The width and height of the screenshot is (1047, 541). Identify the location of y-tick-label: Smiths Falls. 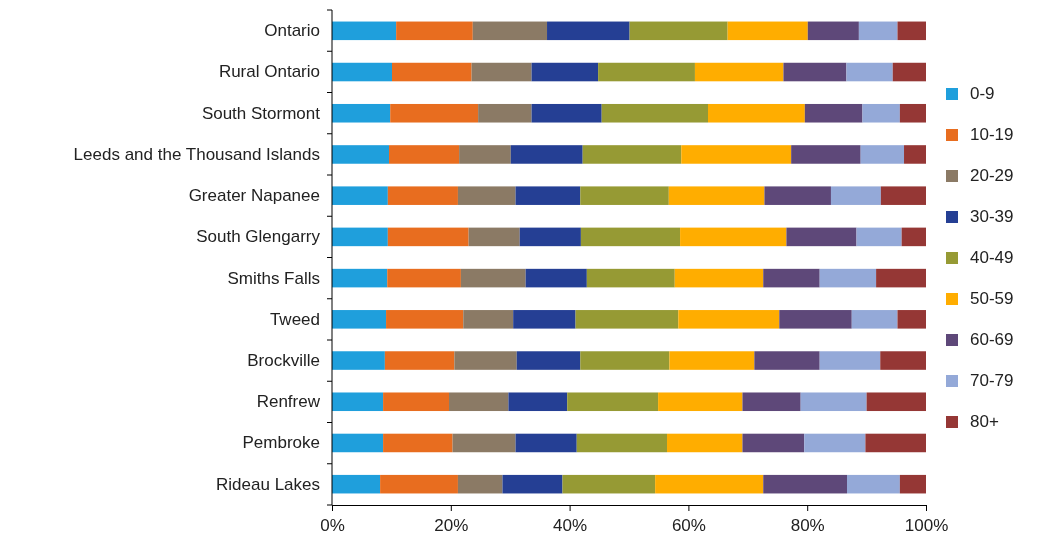
(273, 278).